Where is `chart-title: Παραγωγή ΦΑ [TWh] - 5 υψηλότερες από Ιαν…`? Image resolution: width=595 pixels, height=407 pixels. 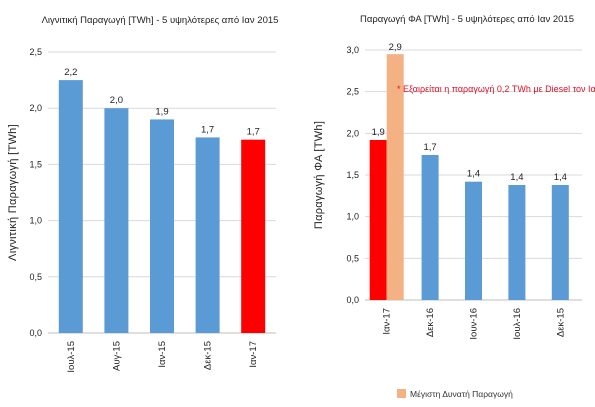 chart-title: Παραγωγή ΦΑ [TWh] - 5 υψηλότερες από Ιαν… is located at coordinates (467, 19).